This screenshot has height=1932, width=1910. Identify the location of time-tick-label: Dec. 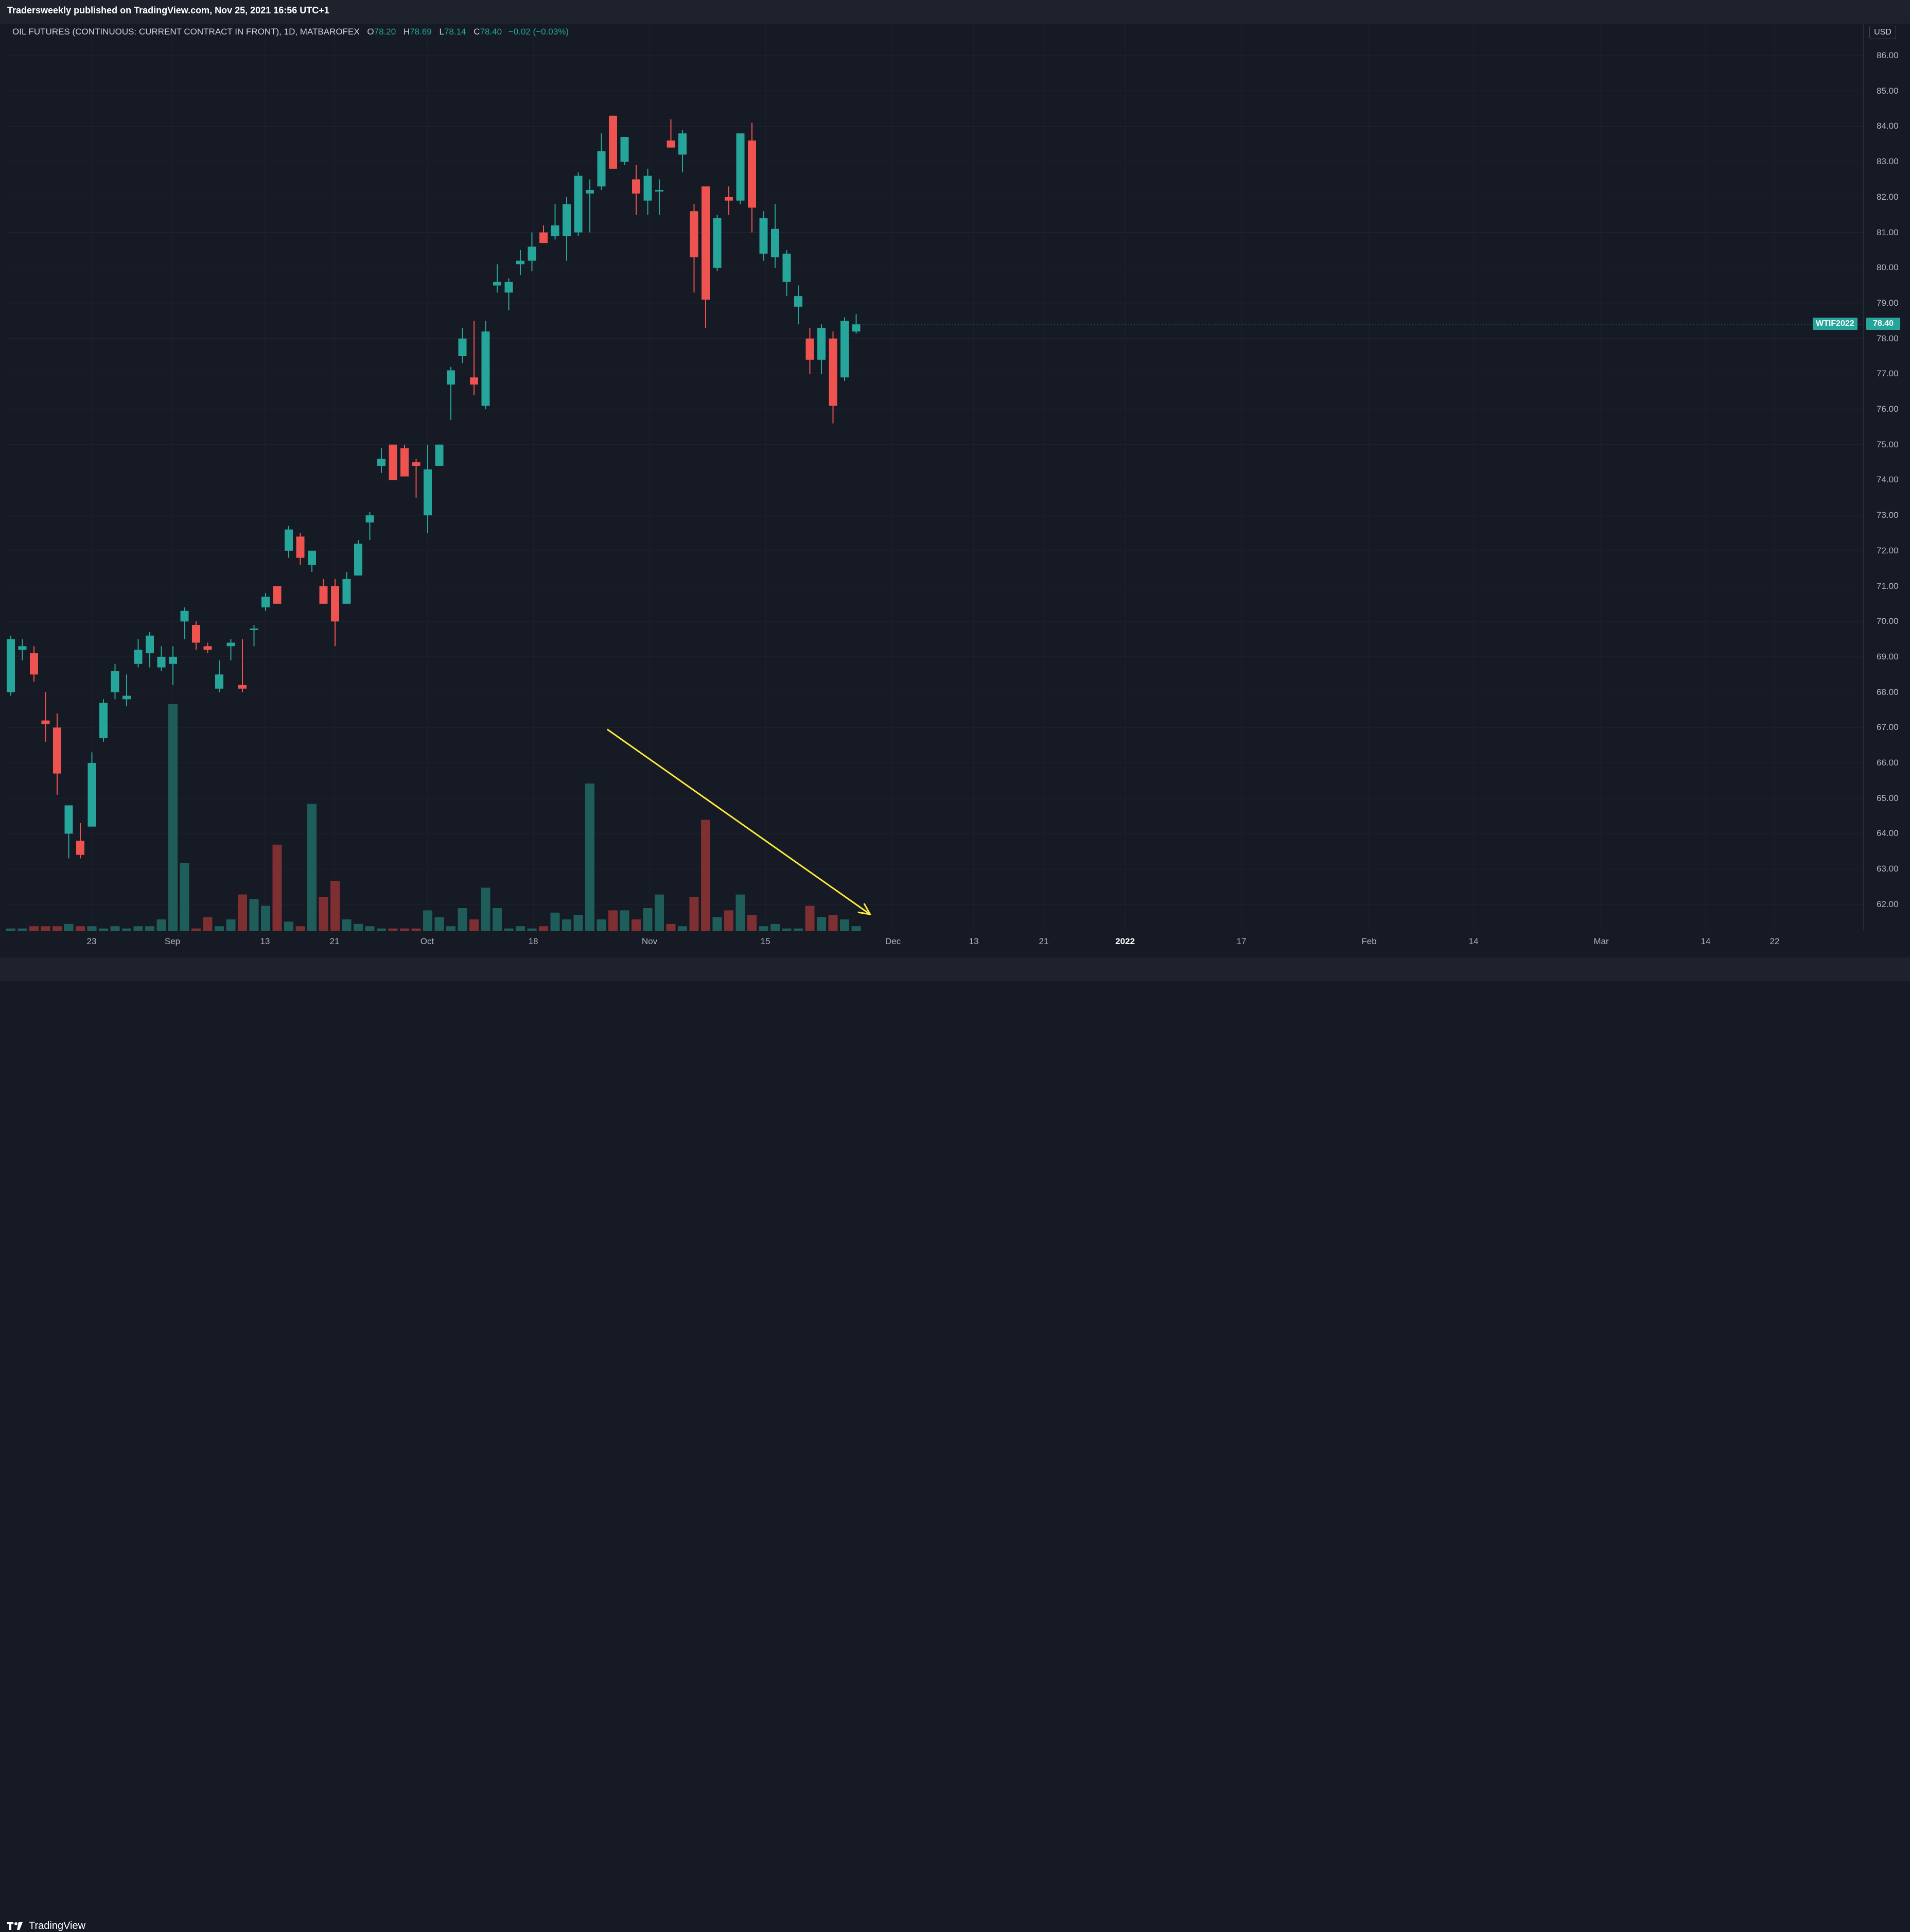
(893, 941).